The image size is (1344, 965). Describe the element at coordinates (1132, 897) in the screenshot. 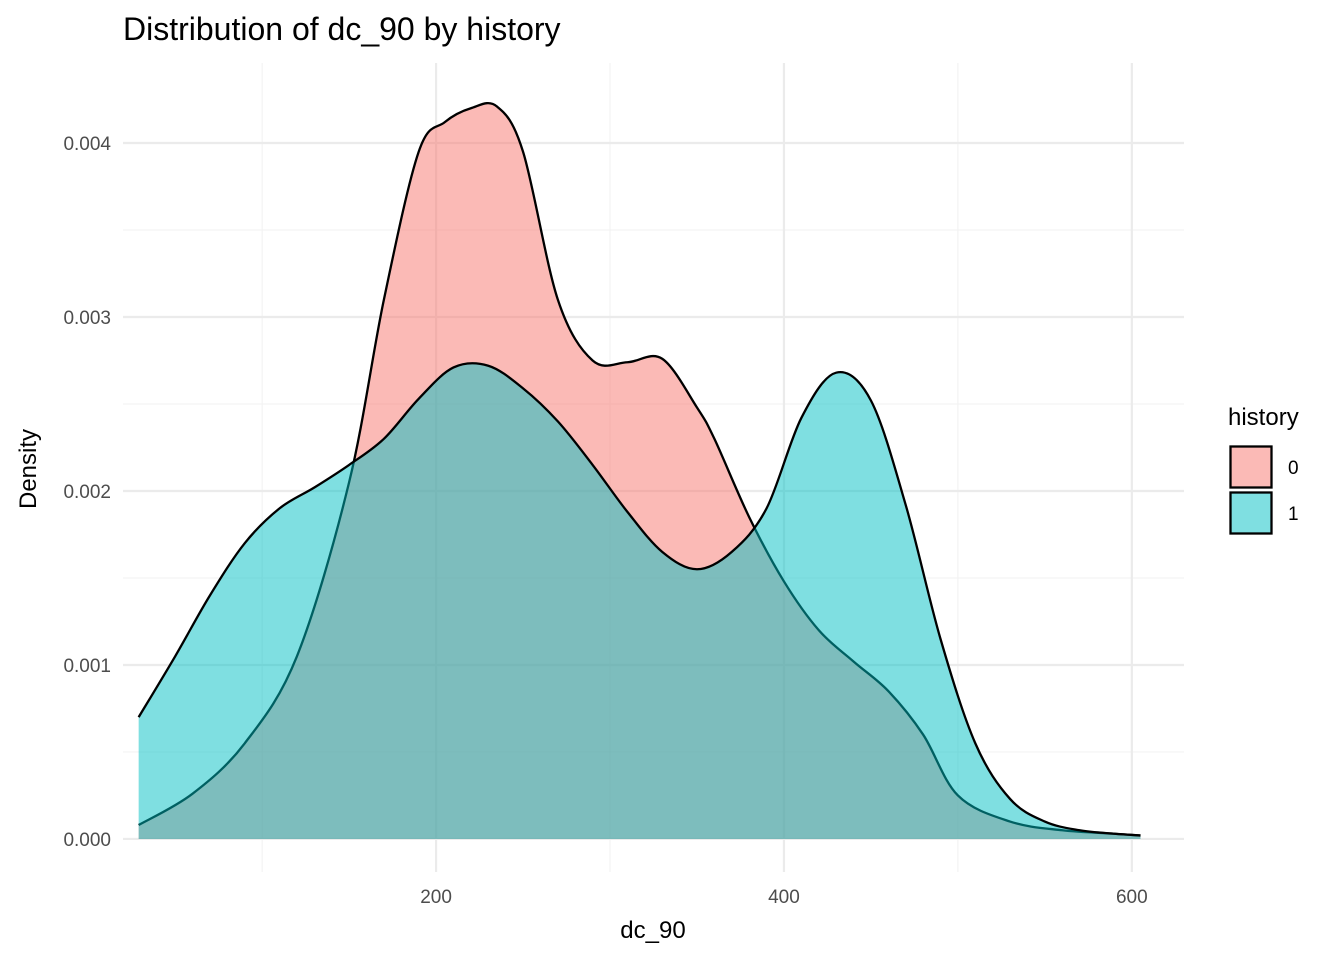

I see `x-tick-label: 600` at that location.